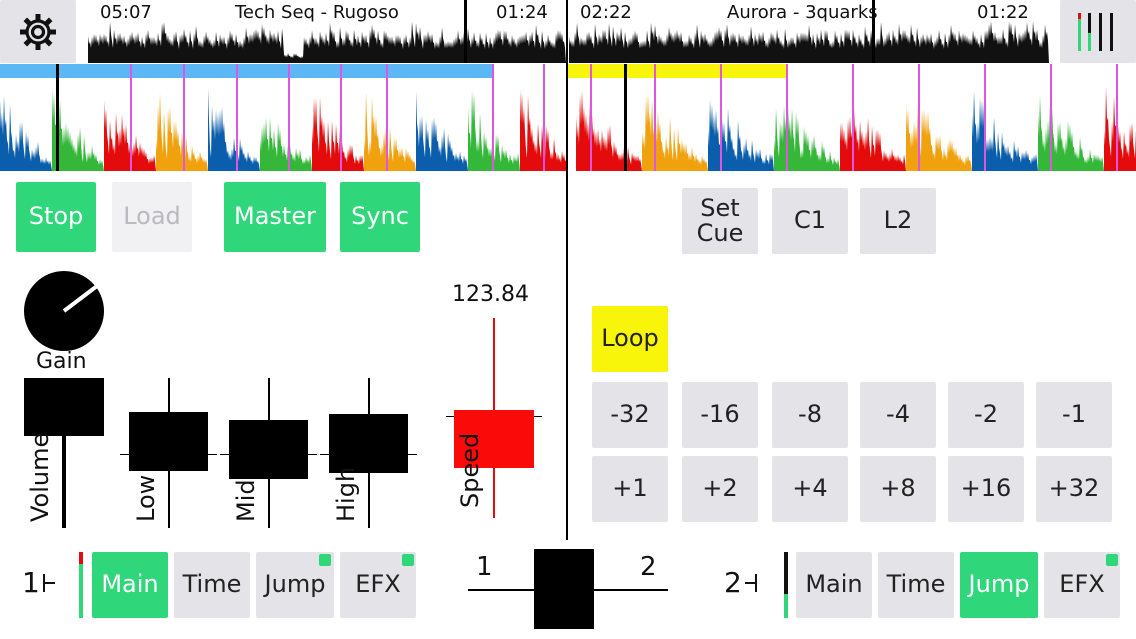 Image resolution: width=1136 pixels, height=639 pixels. Describe the element at coordinates (246, 500) in the screenshot. I see `eq-mid-label: Mid` at that location.